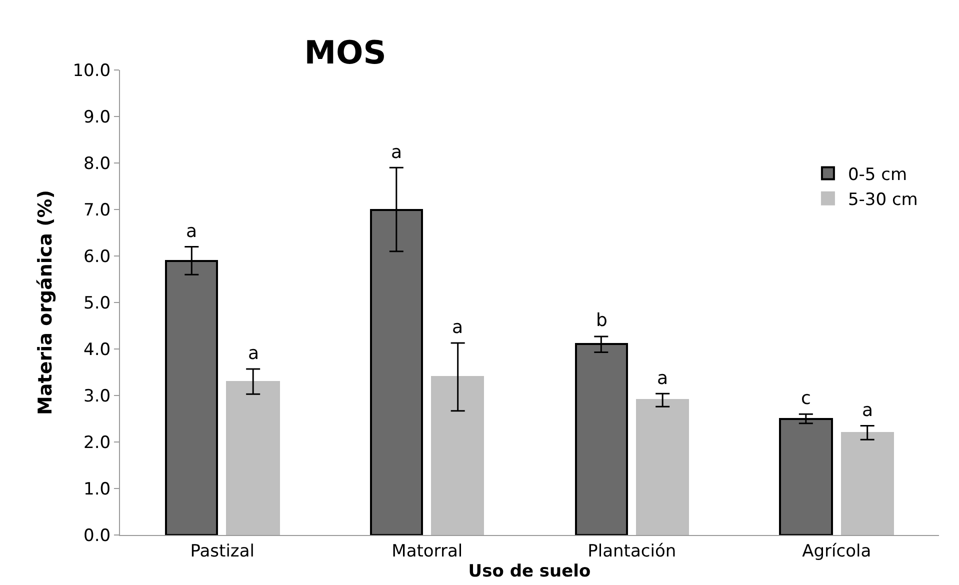 This screenshot has width=959, height=585. Describe the element at coordinates (806, 398) in the screenshot. I see `data-label: c` at that location.